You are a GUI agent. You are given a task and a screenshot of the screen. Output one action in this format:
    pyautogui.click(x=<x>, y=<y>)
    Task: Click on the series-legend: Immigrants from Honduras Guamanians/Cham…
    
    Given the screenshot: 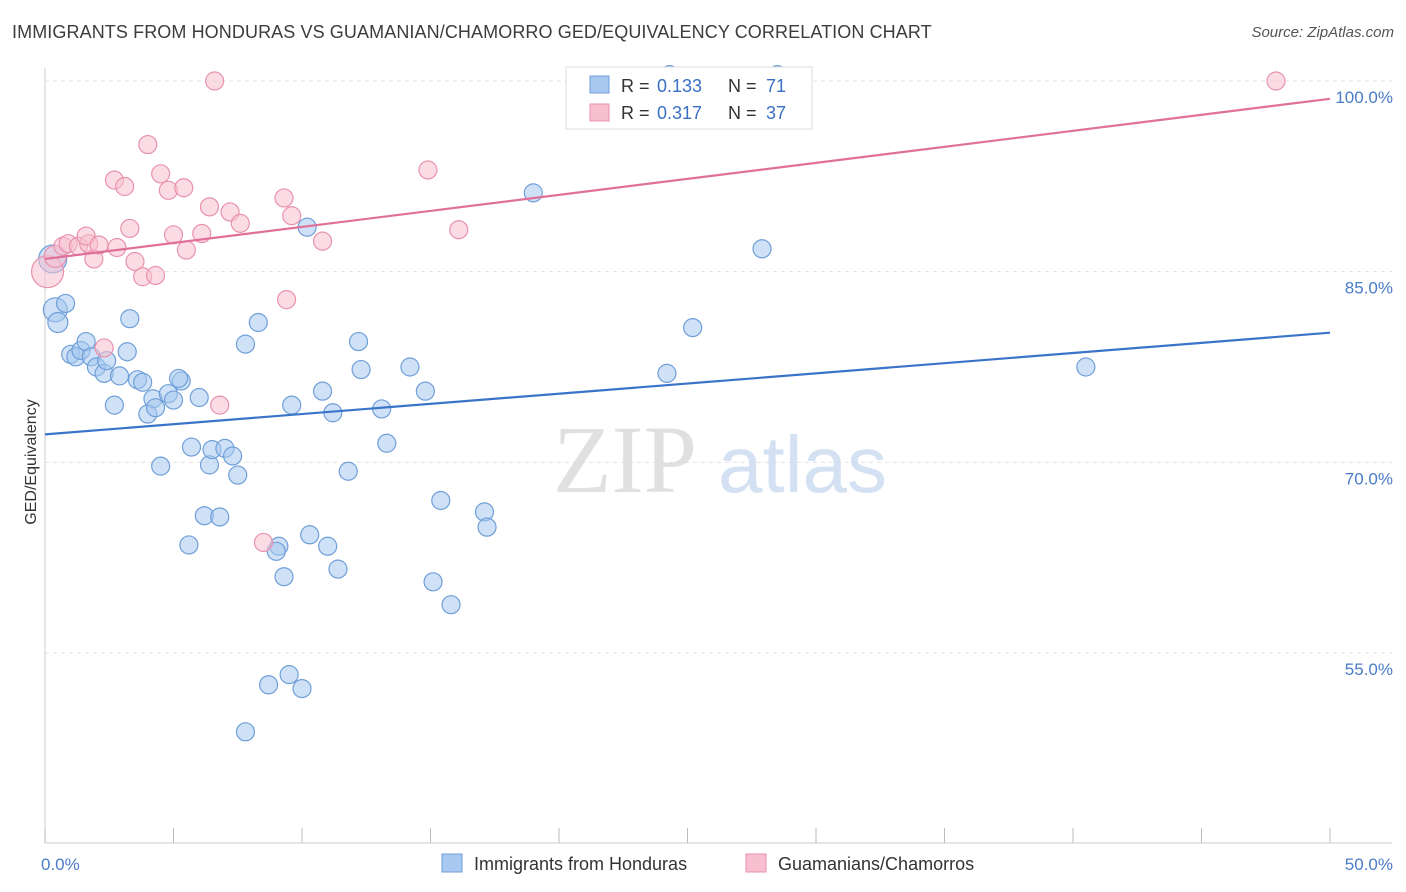 What is the action you would take?
    pyautogui.click(x=707, y=863)
    